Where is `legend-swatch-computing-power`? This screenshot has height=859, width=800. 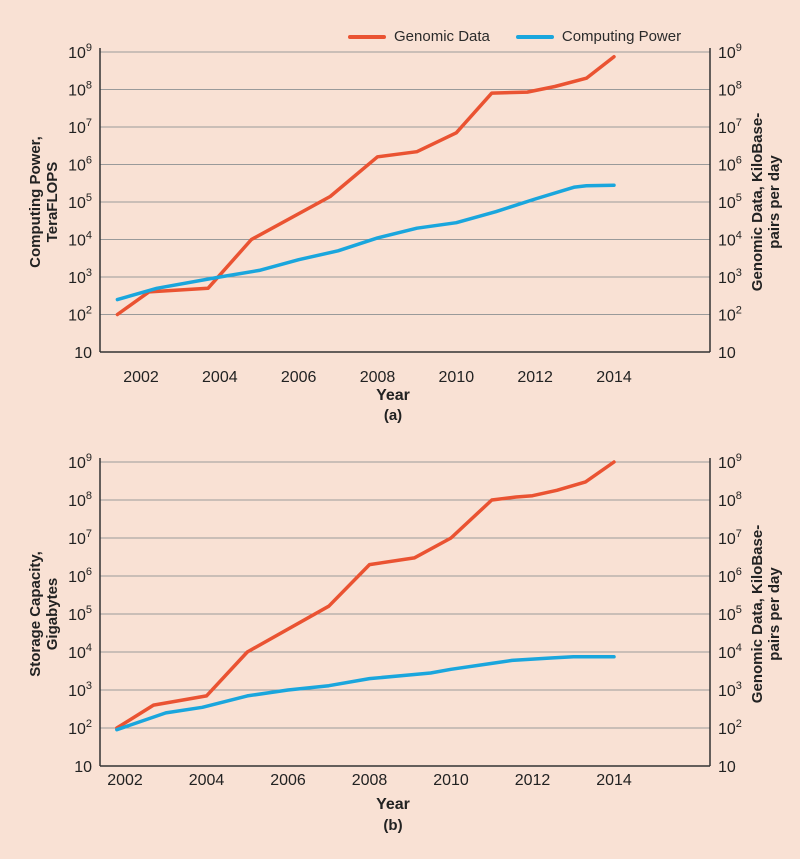 legend-swatch-computing-power is located at coordinates (534, 36).